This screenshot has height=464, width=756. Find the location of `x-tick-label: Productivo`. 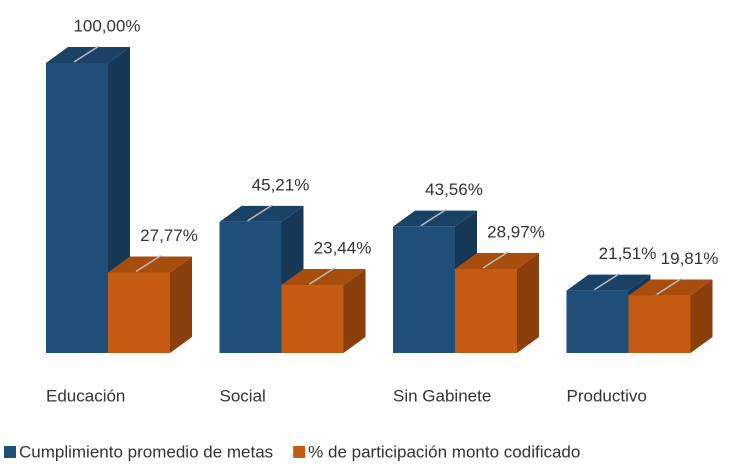

x-tick-label: Productivo is located at coordinates (607, 395).